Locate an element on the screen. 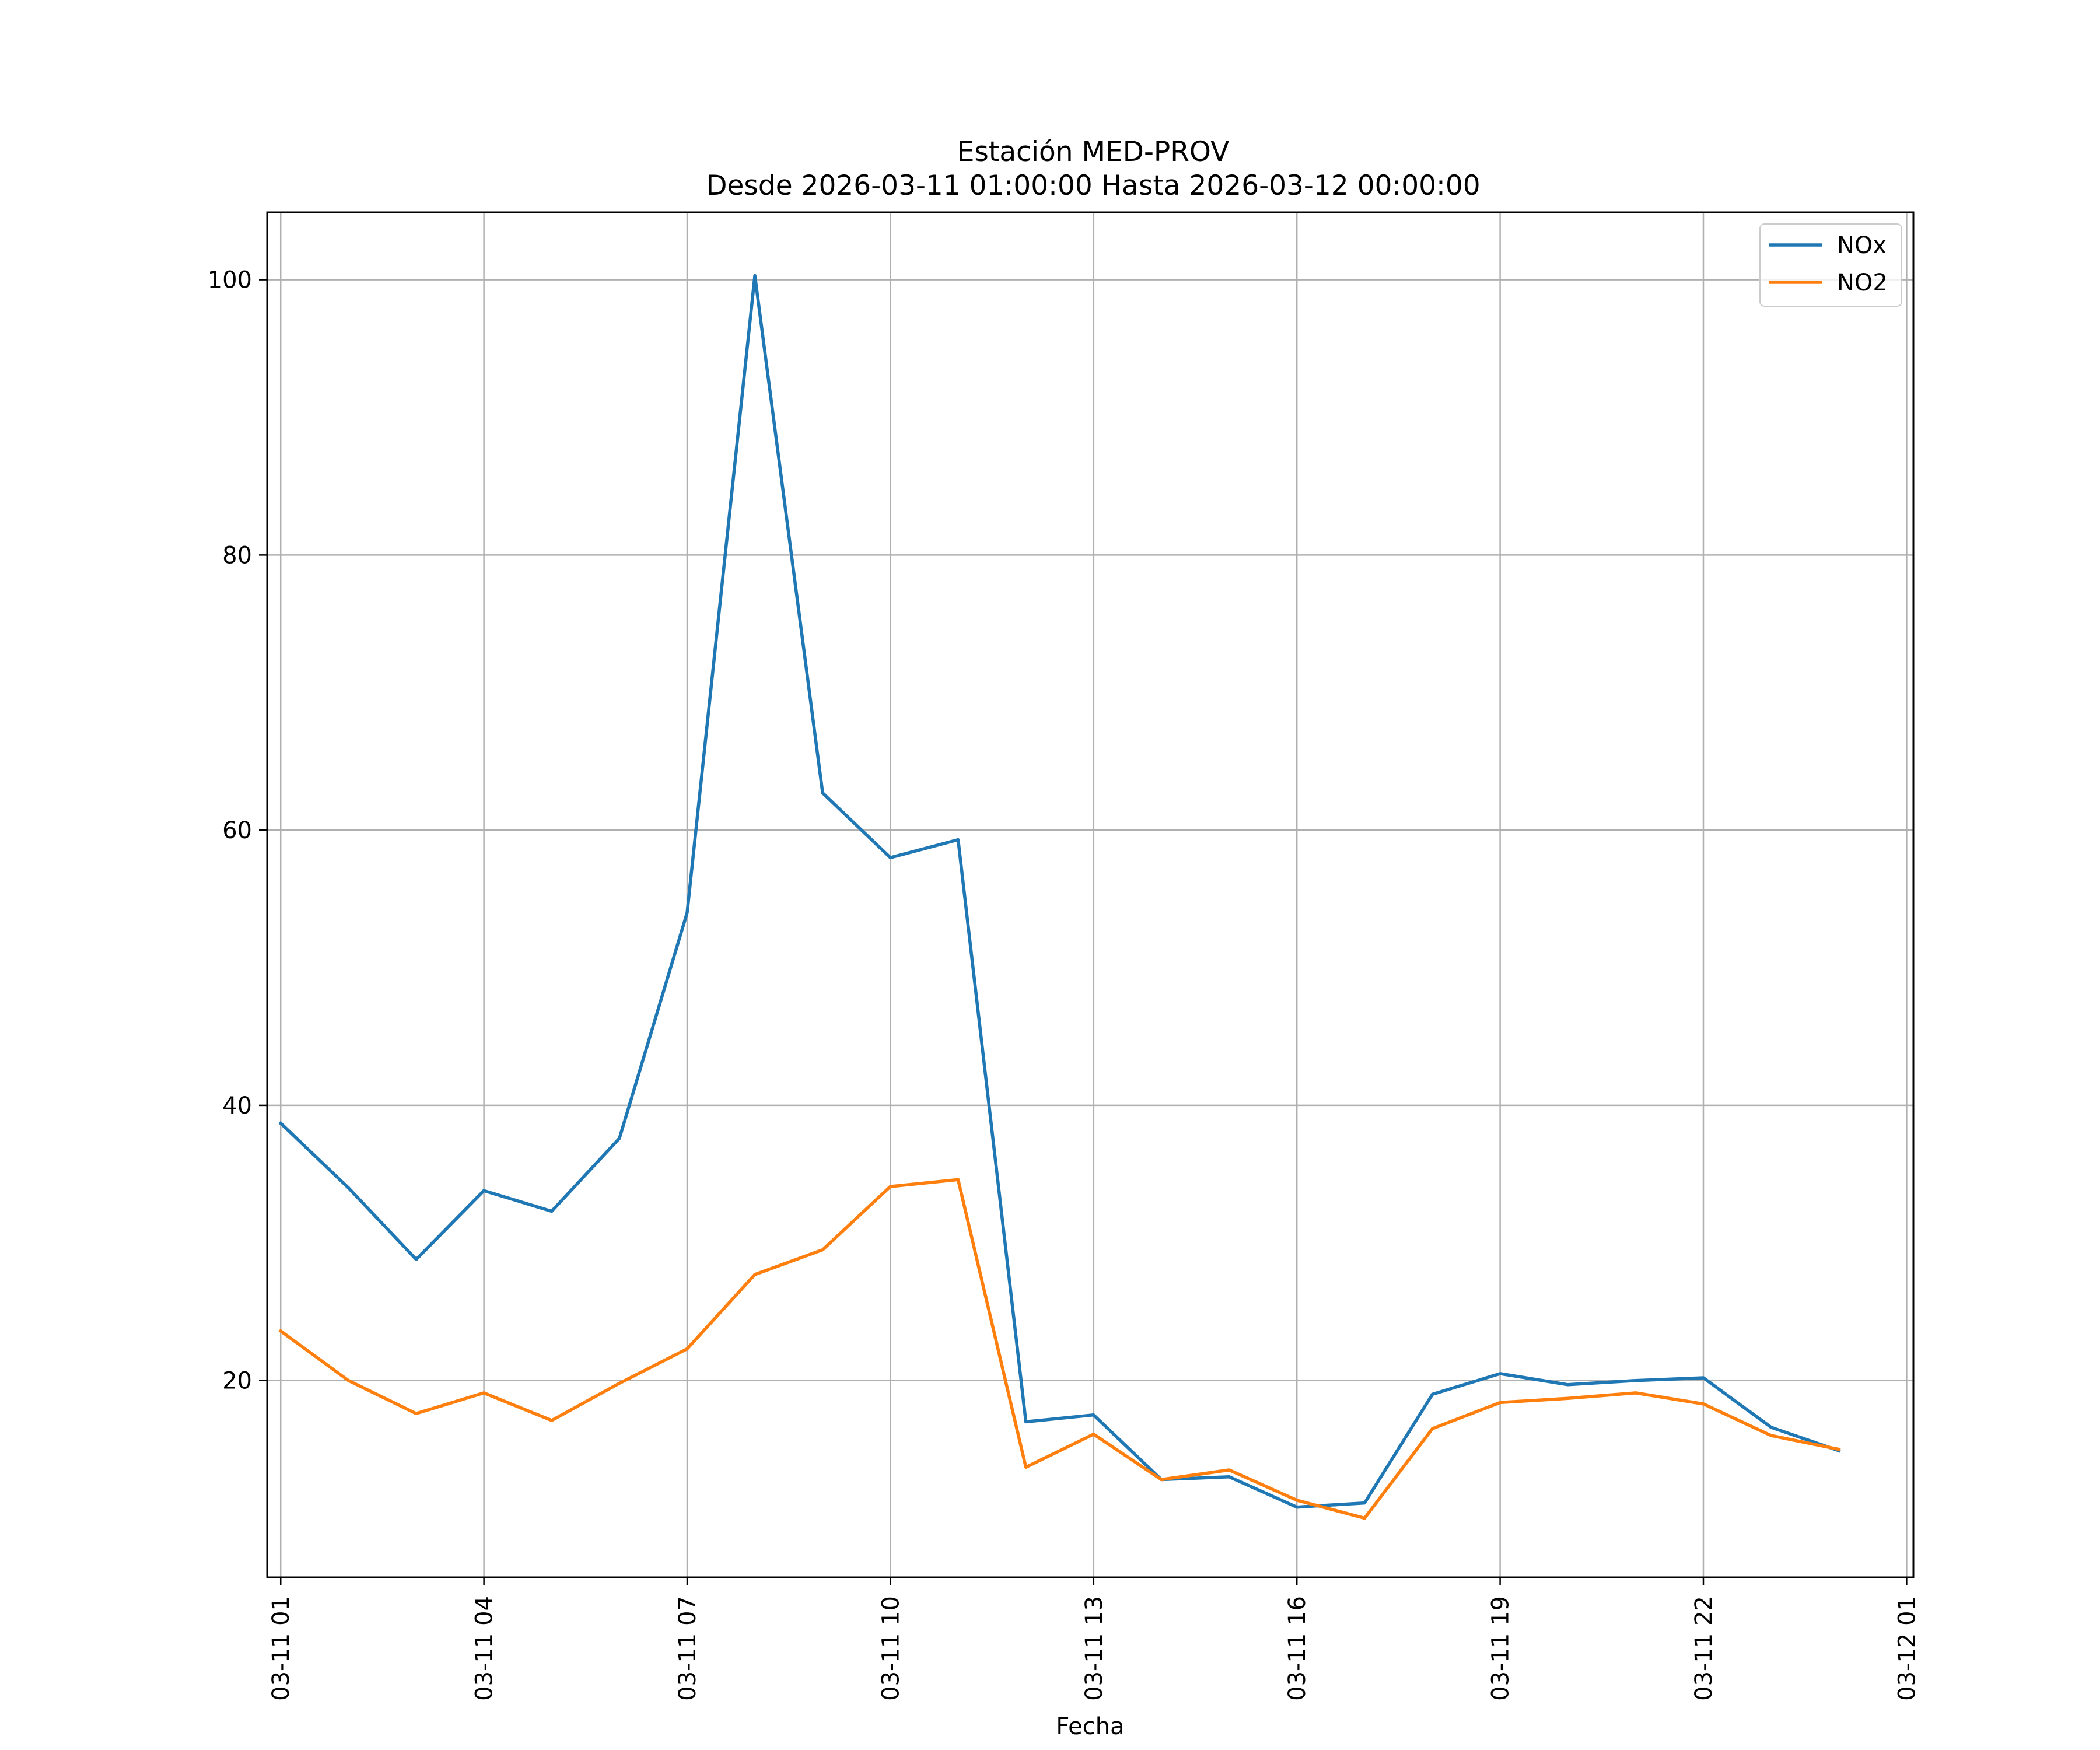 The height and width of the screenshot is (1750, 2100). x-tick-label: 03-11 19 is located at coordinates (1501, 1648).